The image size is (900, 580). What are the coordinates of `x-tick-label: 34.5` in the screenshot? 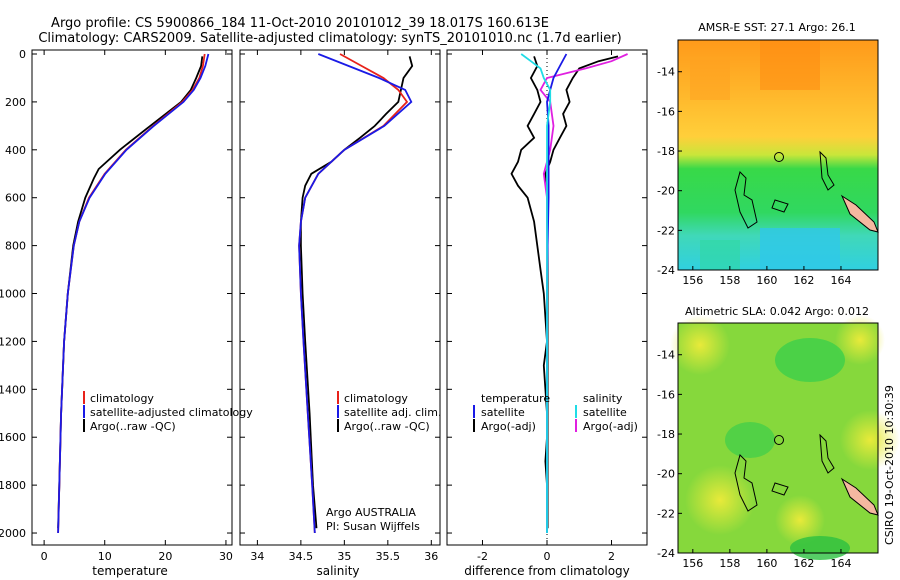 It's located at (301, 556).